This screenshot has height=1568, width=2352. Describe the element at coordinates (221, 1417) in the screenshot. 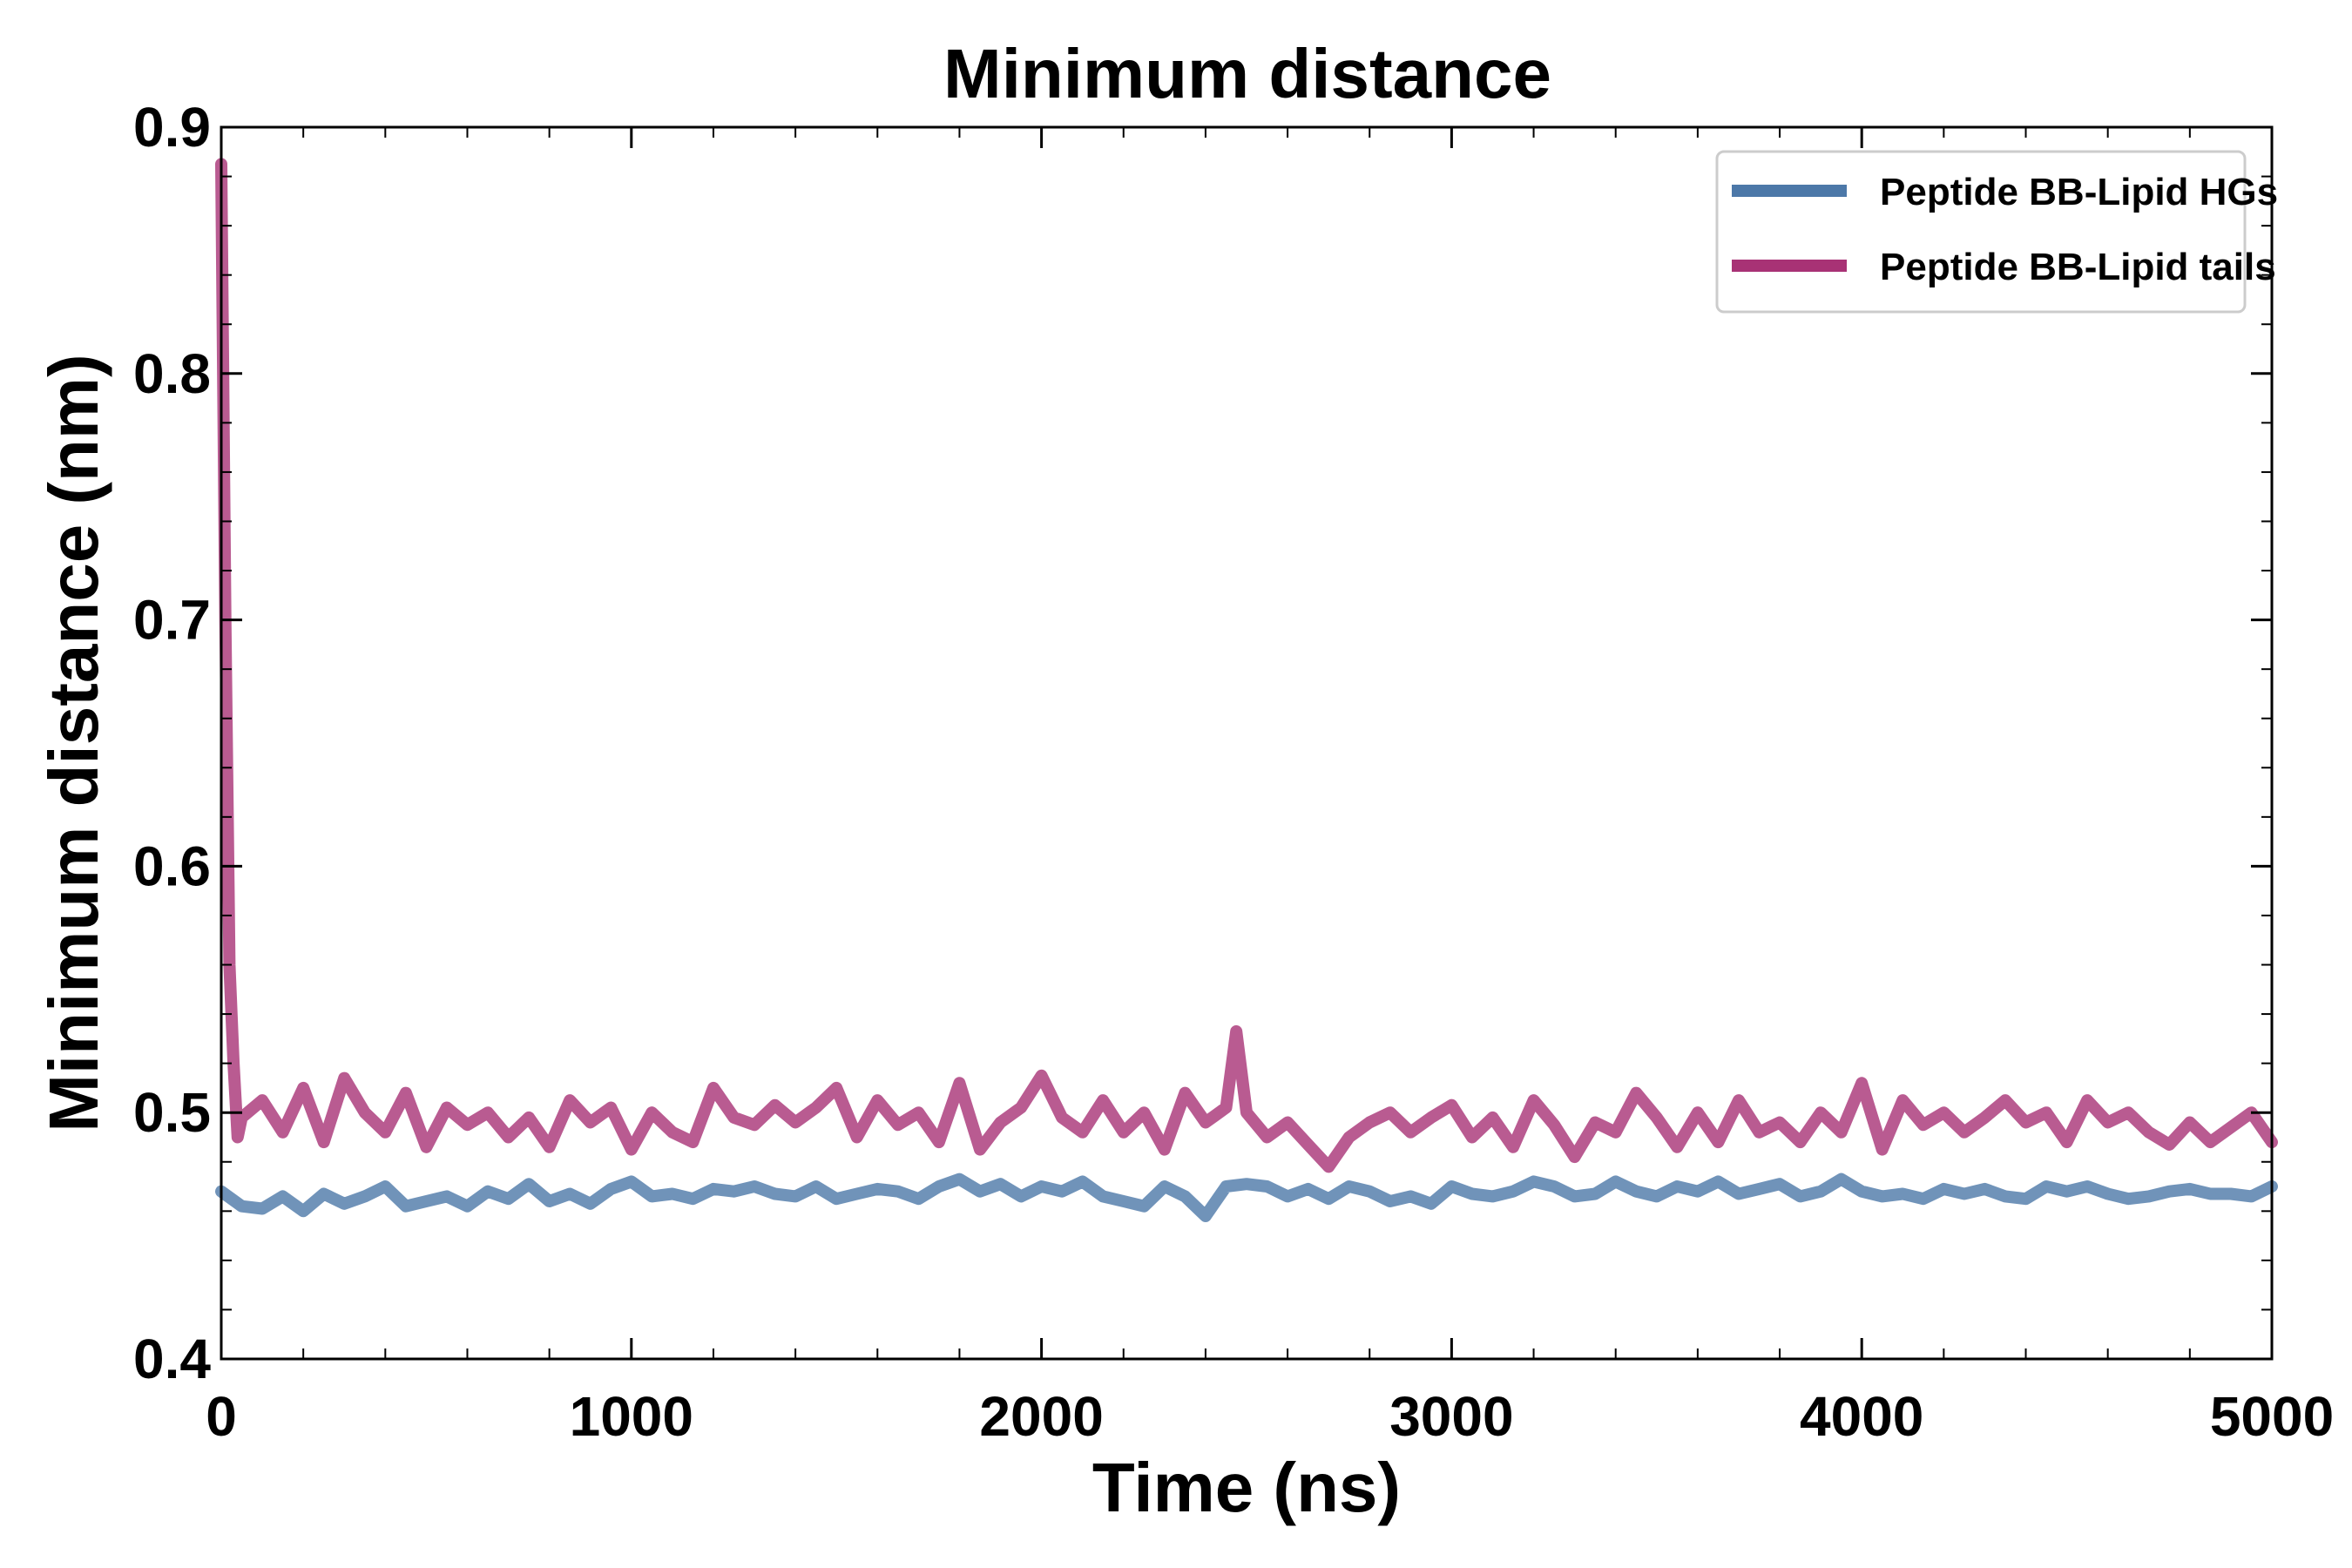

I see `x-tick-label: 0` at that location.